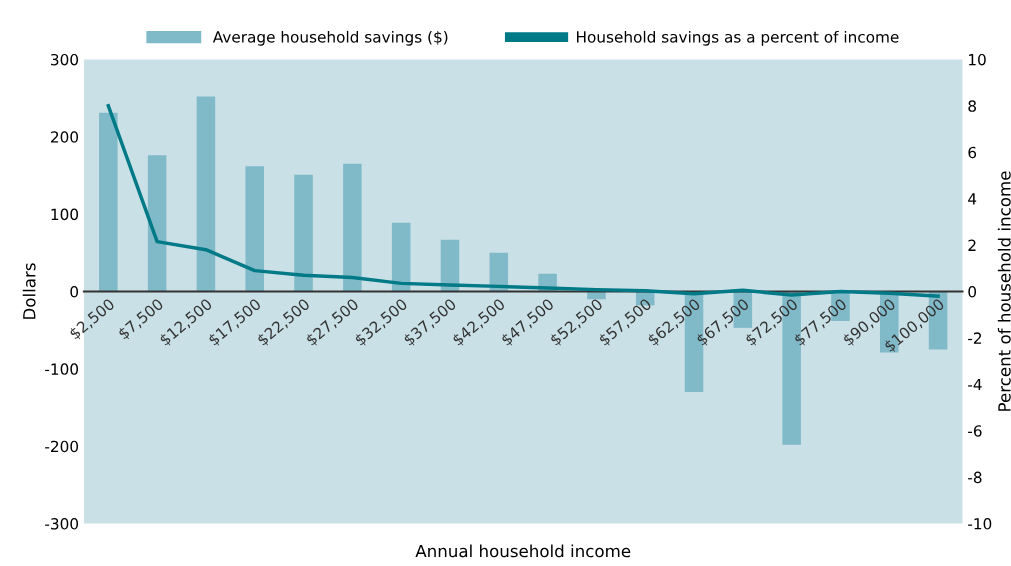 Image resolution: width=1011 pixels, height=566 pixels. Describe the element at coordinates (1004, 291) in the screenshot. I see `y2-axis-title: Percent of household income` at that location.